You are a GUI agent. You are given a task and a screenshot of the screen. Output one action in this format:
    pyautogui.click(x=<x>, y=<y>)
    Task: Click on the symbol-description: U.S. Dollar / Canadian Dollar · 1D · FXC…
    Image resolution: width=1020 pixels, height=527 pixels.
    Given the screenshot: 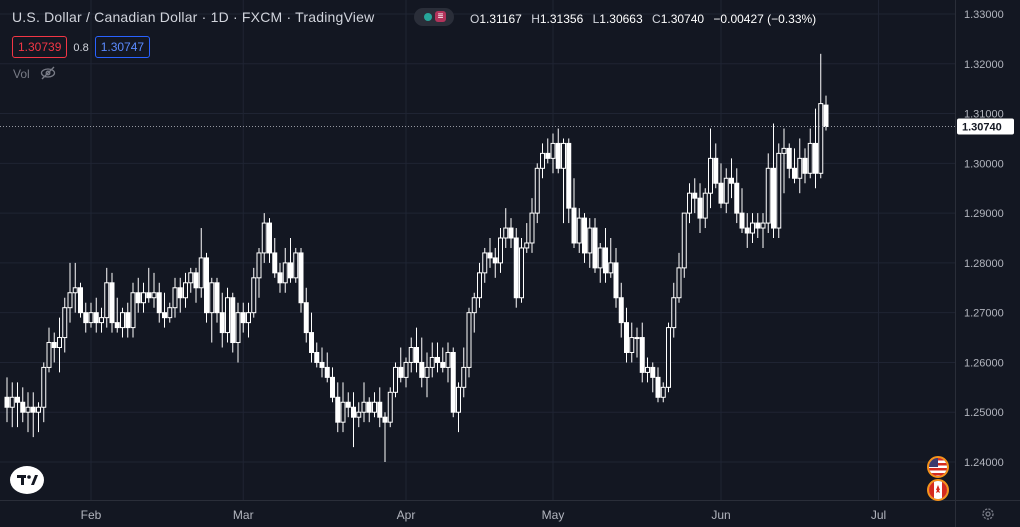 What is the action you would take?
    pyautogui.click(x=193, y=17)
    